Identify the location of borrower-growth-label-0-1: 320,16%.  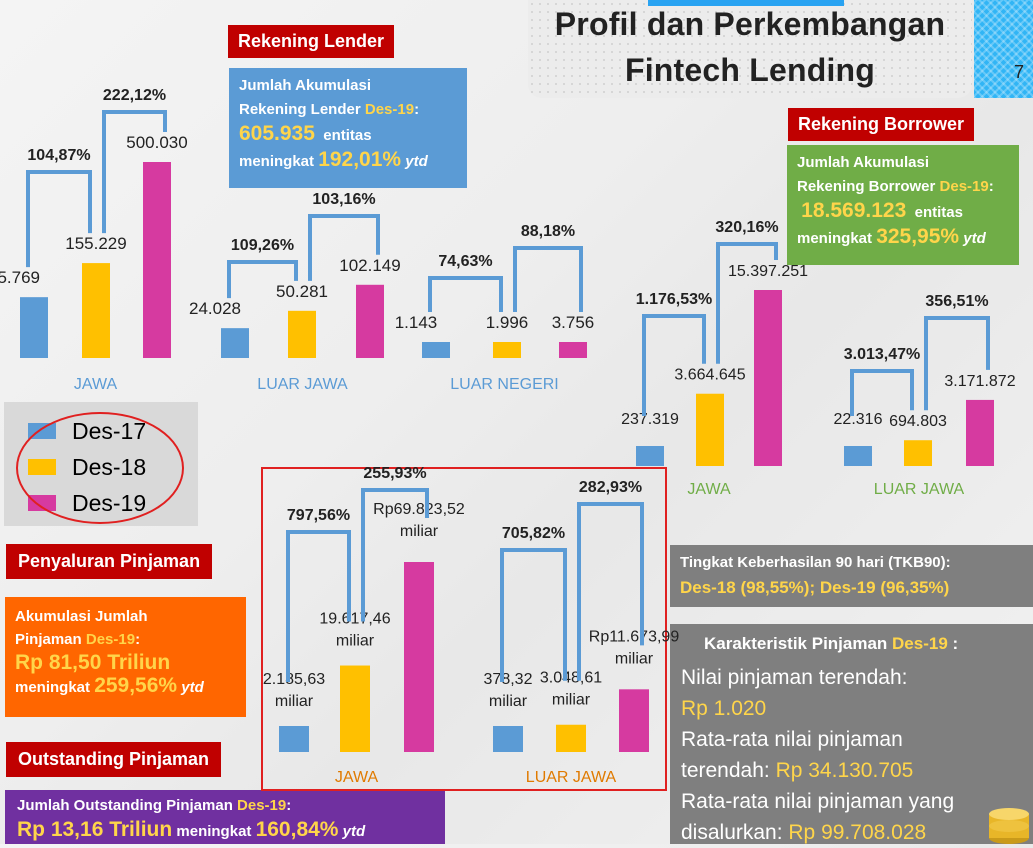
(746, 227).